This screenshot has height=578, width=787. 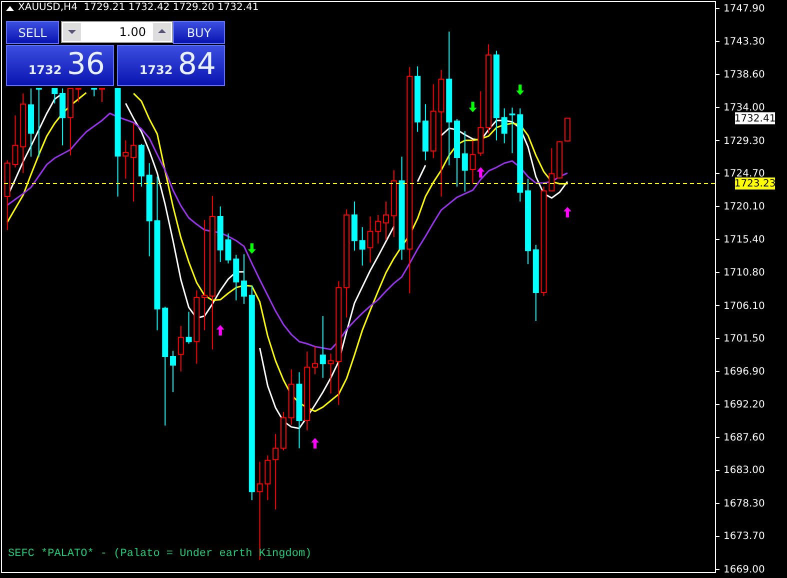 What do you see at coordinates (132, 32) in the screenshot?
I see `annotation: 1.00` at bounding box center [132, 32].